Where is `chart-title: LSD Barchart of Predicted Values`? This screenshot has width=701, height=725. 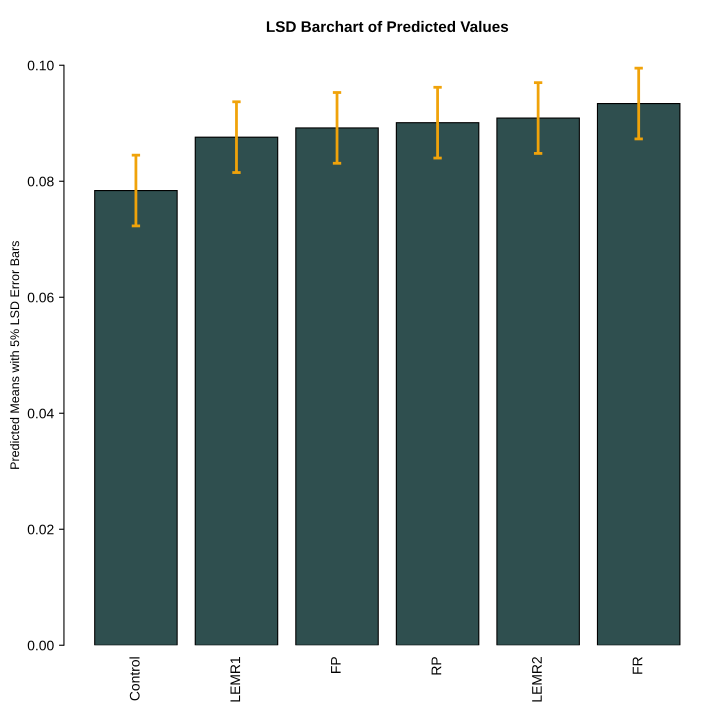 chart-title: LSD Barchart of Predicted Values is located at coordinates (387, 26).